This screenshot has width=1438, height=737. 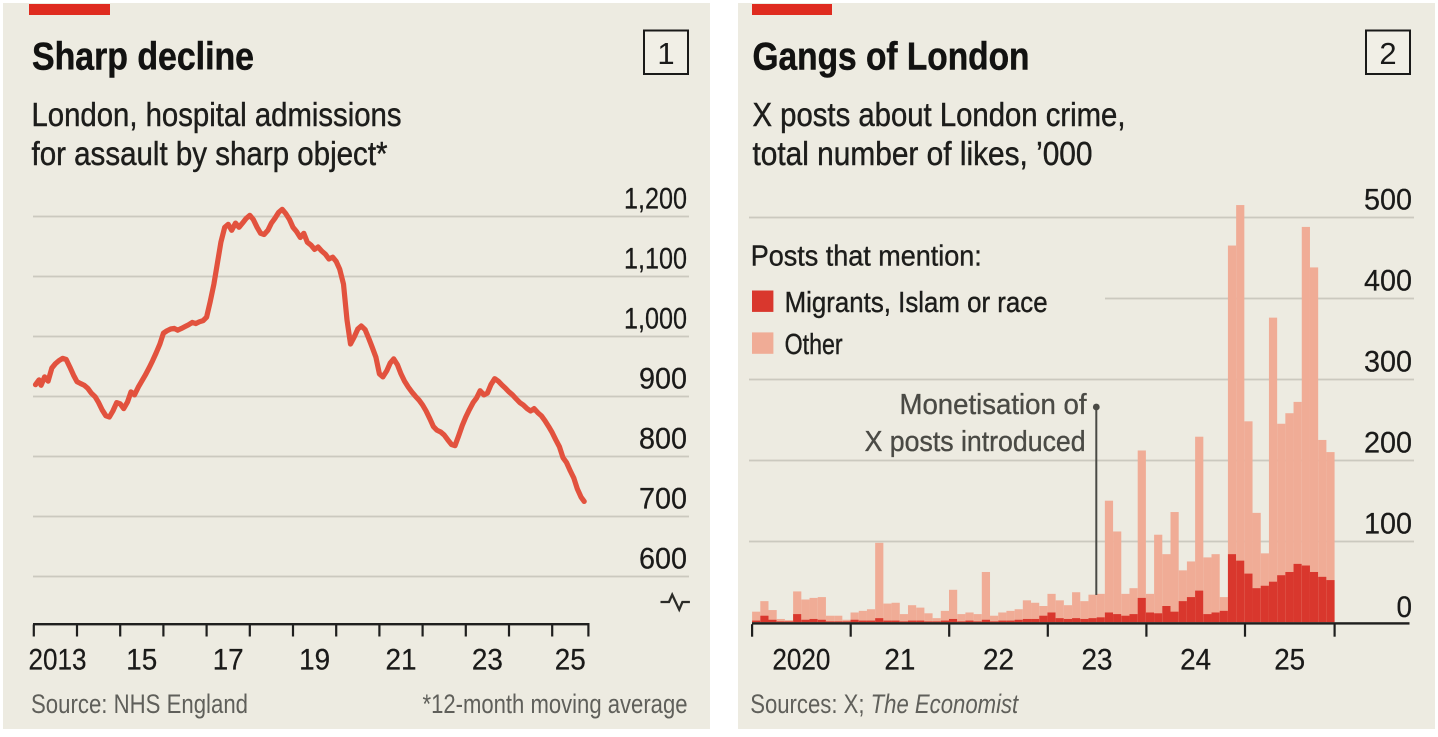 I want to click on svg-text: 0, so click(x=1405, y=607).